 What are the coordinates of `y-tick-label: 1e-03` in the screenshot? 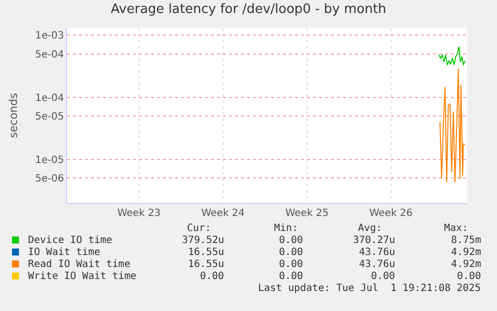 It's located at (49, 36).